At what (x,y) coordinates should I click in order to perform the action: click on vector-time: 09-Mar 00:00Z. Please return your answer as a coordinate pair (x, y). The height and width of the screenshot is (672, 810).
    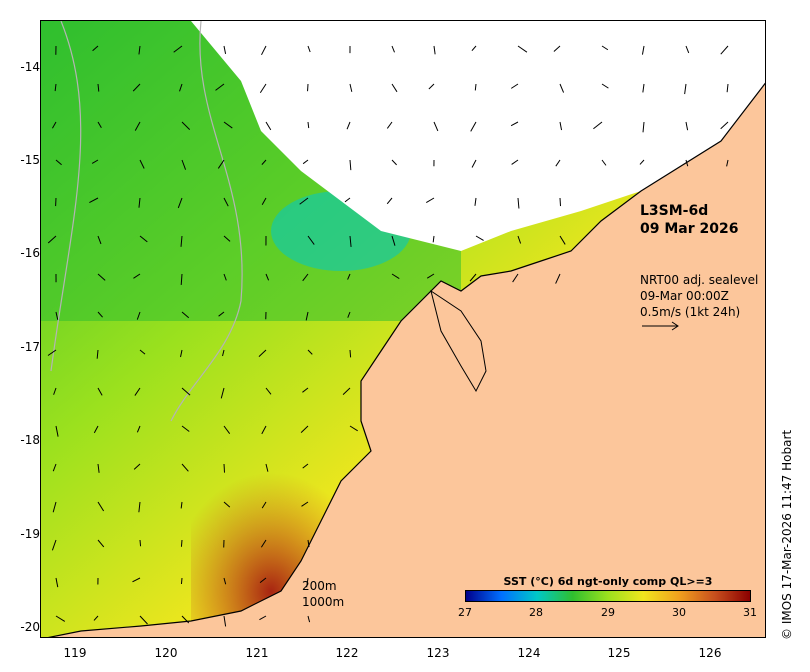
    Looking at the image, I should click on (684, 296).